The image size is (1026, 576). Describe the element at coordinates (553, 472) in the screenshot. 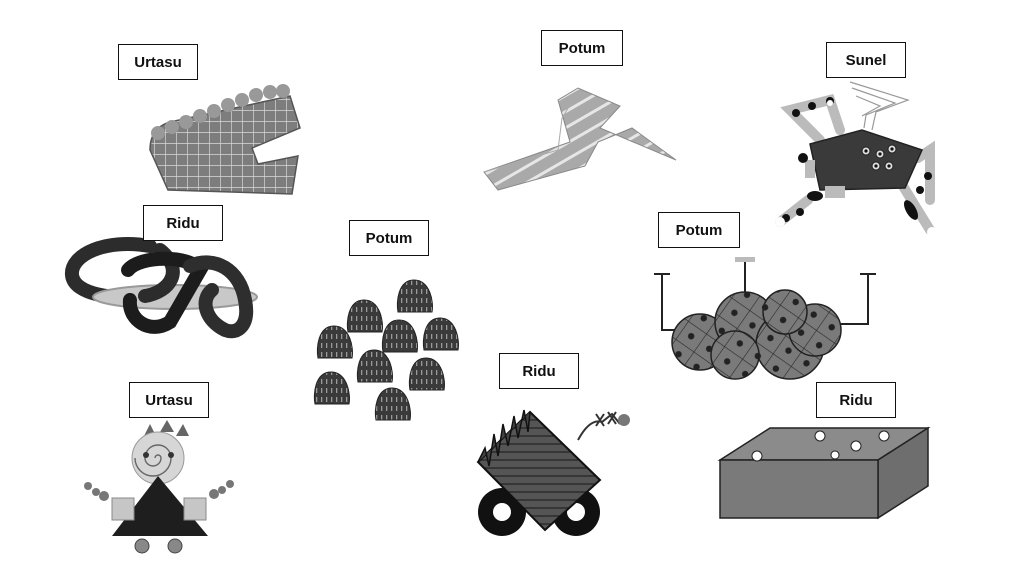

I see `wheeled-object-icon` at that location.